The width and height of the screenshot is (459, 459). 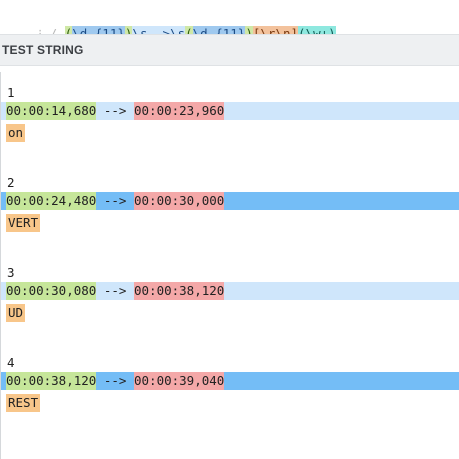 I want to click on regex-editor: ⁝ / (\d.{11})\s-->\s(\d.{11})[\r\n](\w+), so click(x=229, y=20).